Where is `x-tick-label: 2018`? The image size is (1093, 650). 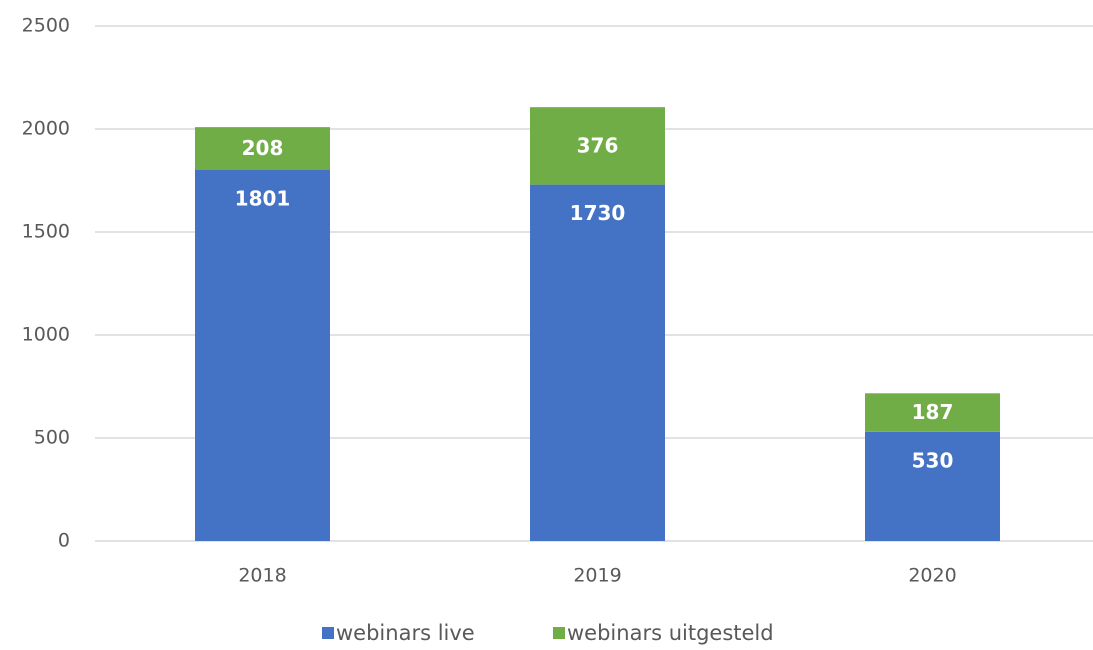 x-tick-label: 2018 is located at coordinates (262, 576).